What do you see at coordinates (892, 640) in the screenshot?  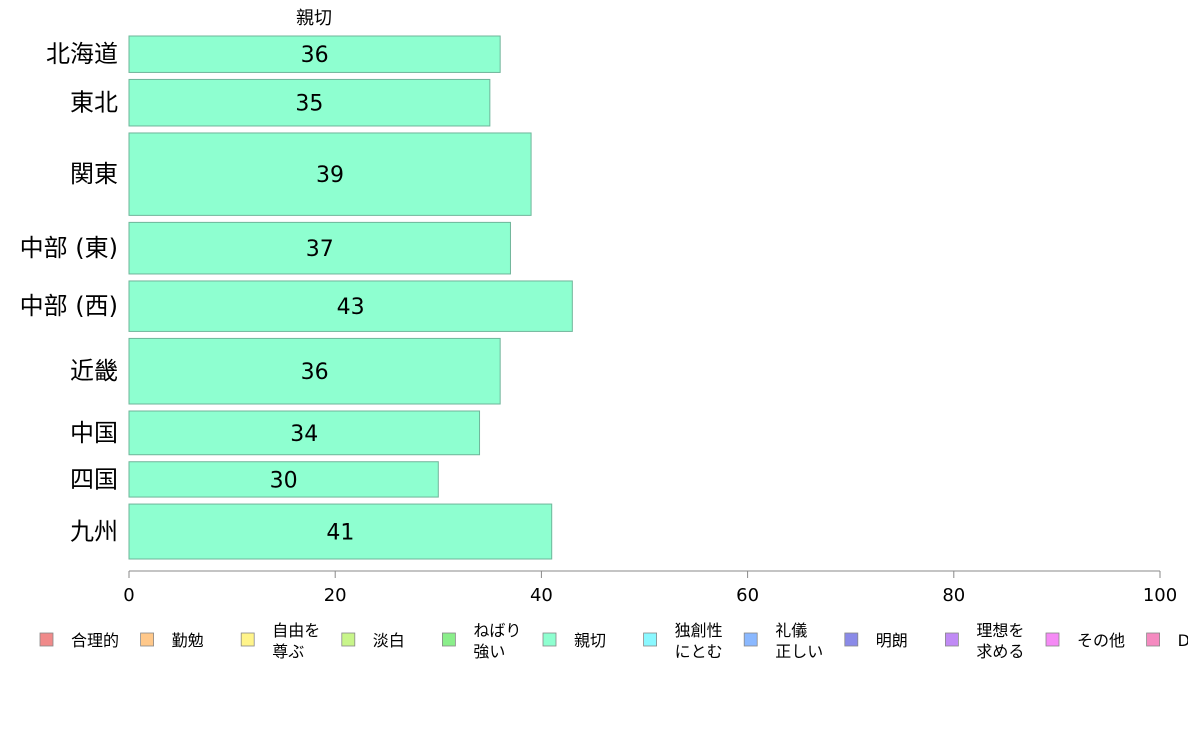 I see `legend-label: 明朗` at bounding box center [892, 640].